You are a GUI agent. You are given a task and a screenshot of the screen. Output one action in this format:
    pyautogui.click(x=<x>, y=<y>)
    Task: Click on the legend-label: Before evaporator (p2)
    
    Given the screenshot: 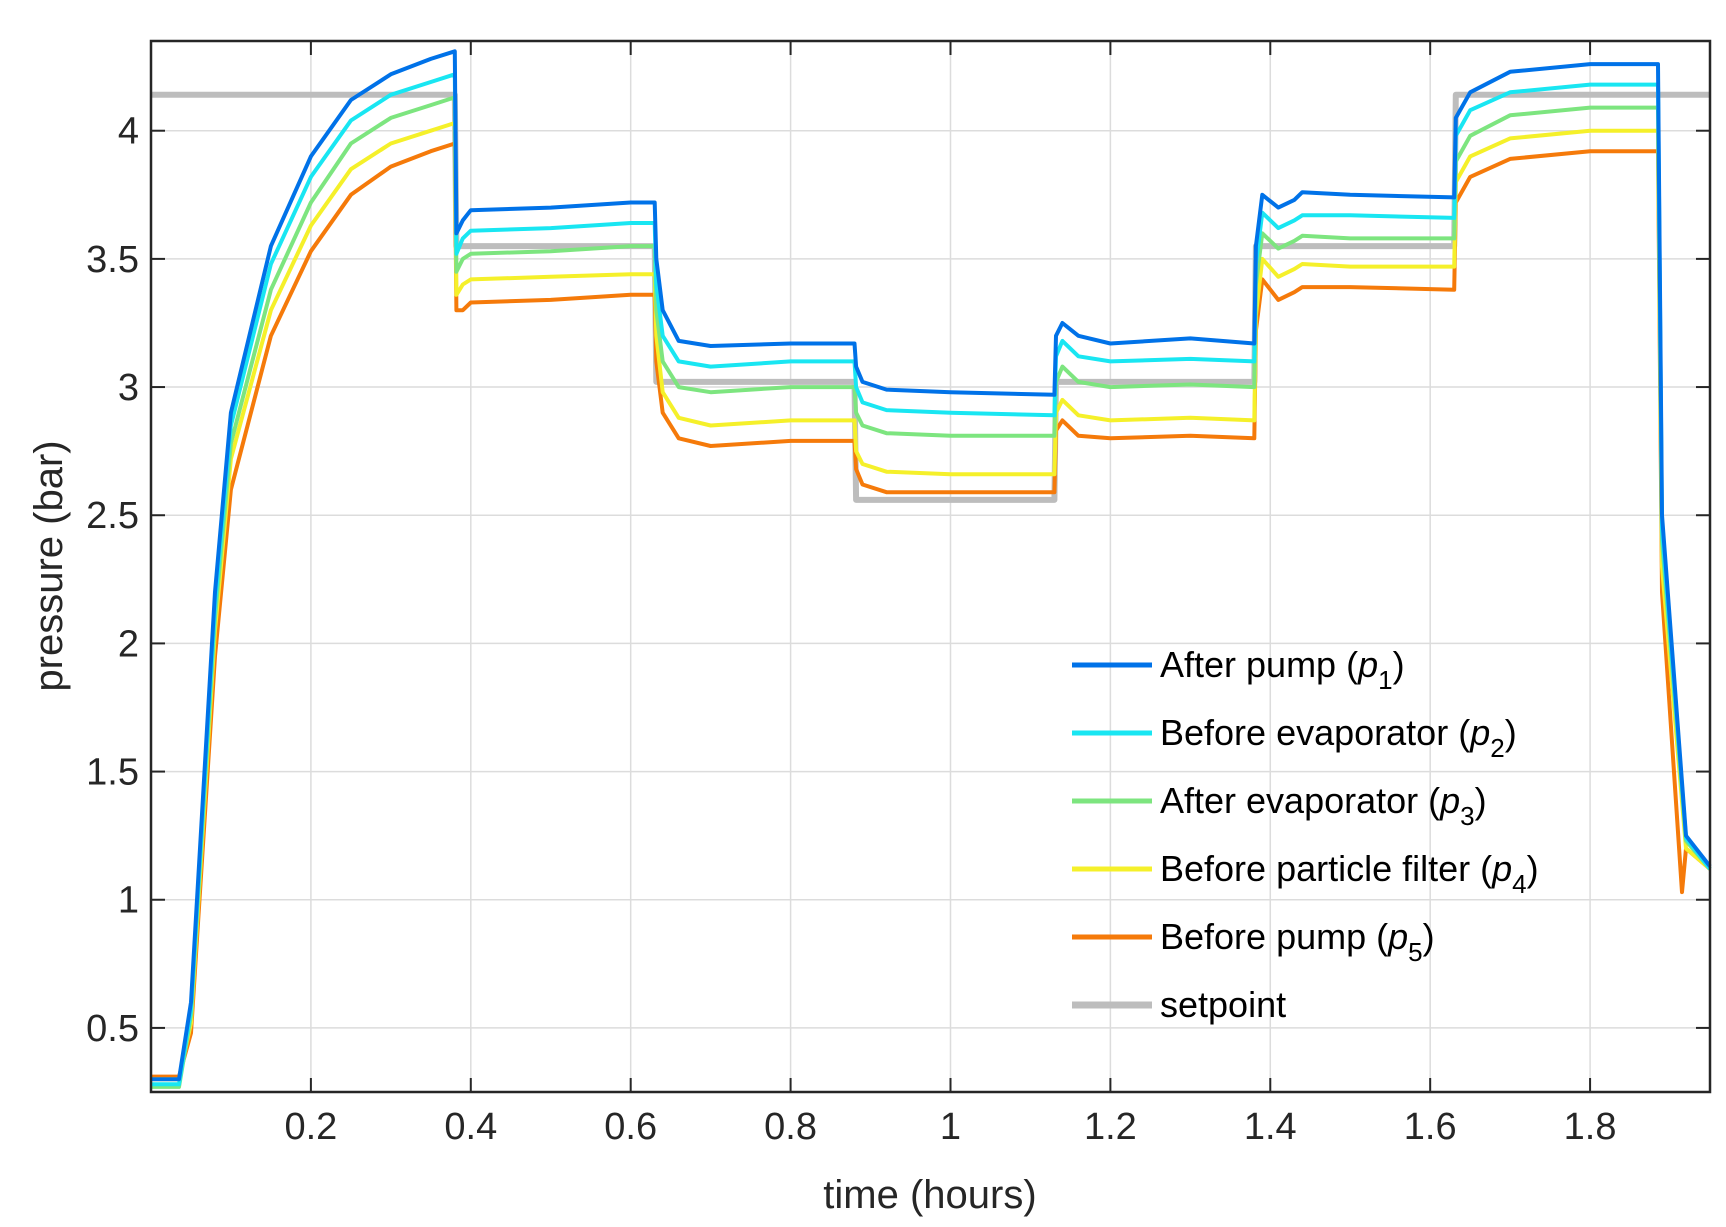 What is the action you would take?
    pyautogui.click(x=1338, y=737)
    